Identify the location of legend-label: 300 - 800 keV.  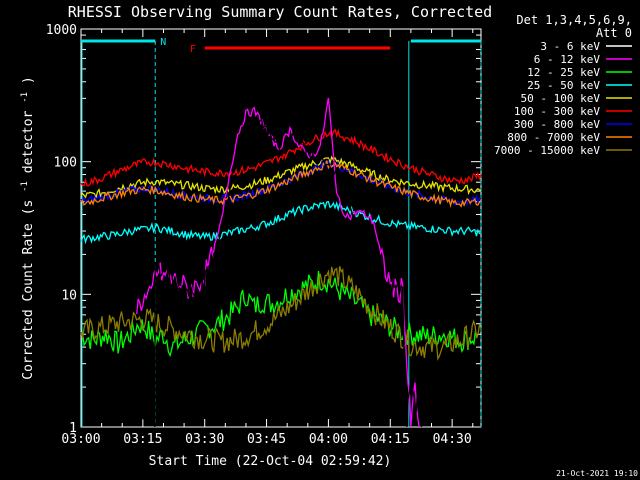
(557, 124).